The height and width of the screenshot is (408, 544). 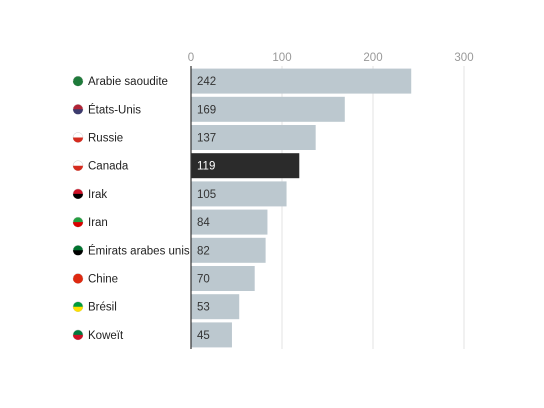 I want to click on category-label: Russie, so click(x=105, y=139).